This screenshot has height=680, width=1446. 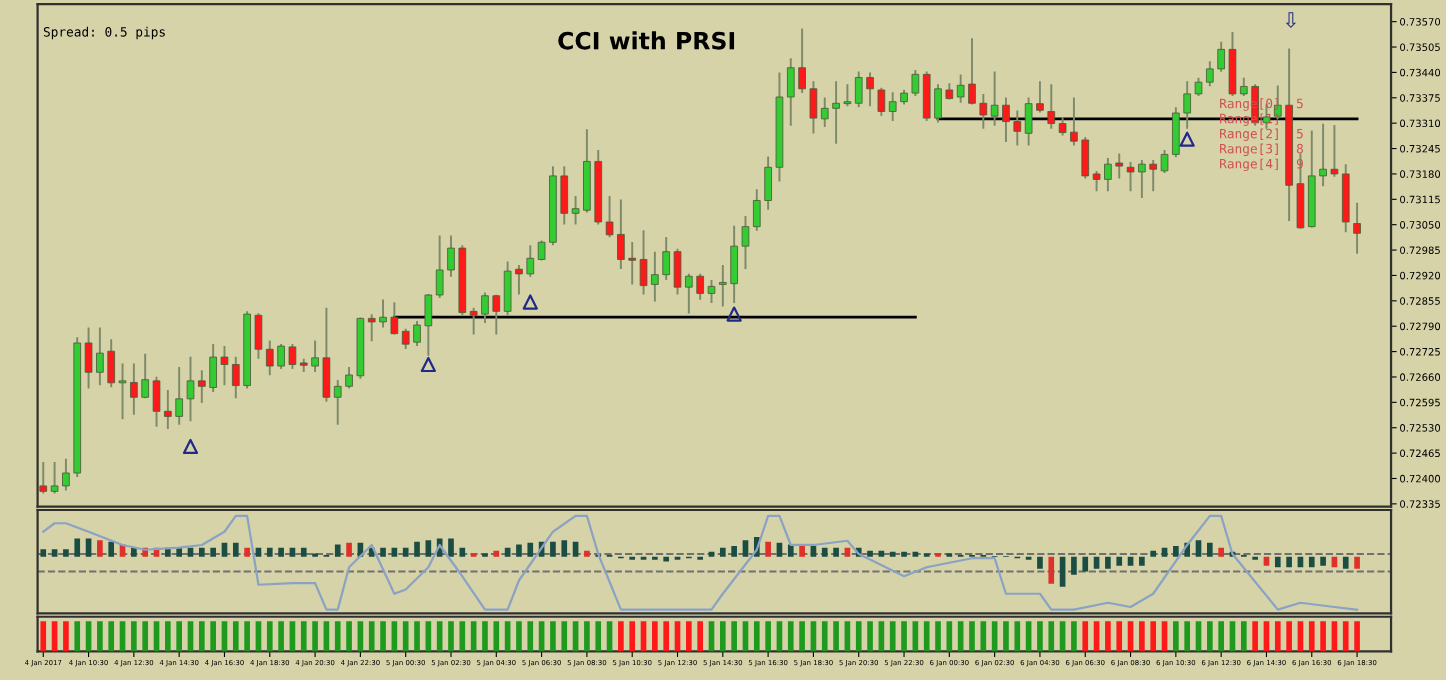 I want to click on annotation: ⇩, so click(x=1291, y=20).